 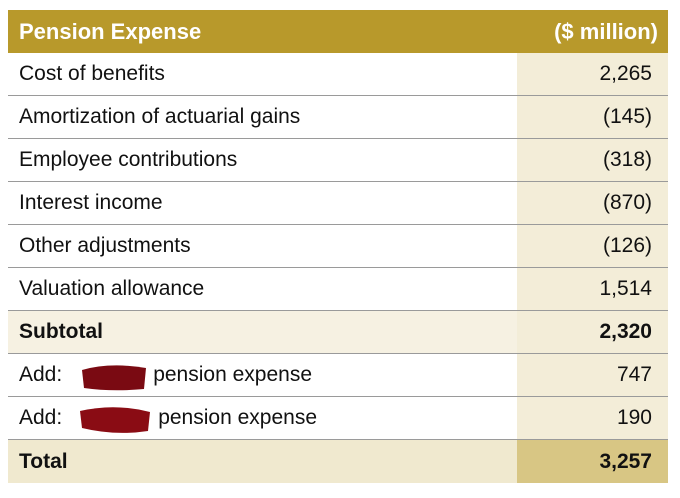 I want to click on header-label: Pension Expense, so click(x=110, y=31).